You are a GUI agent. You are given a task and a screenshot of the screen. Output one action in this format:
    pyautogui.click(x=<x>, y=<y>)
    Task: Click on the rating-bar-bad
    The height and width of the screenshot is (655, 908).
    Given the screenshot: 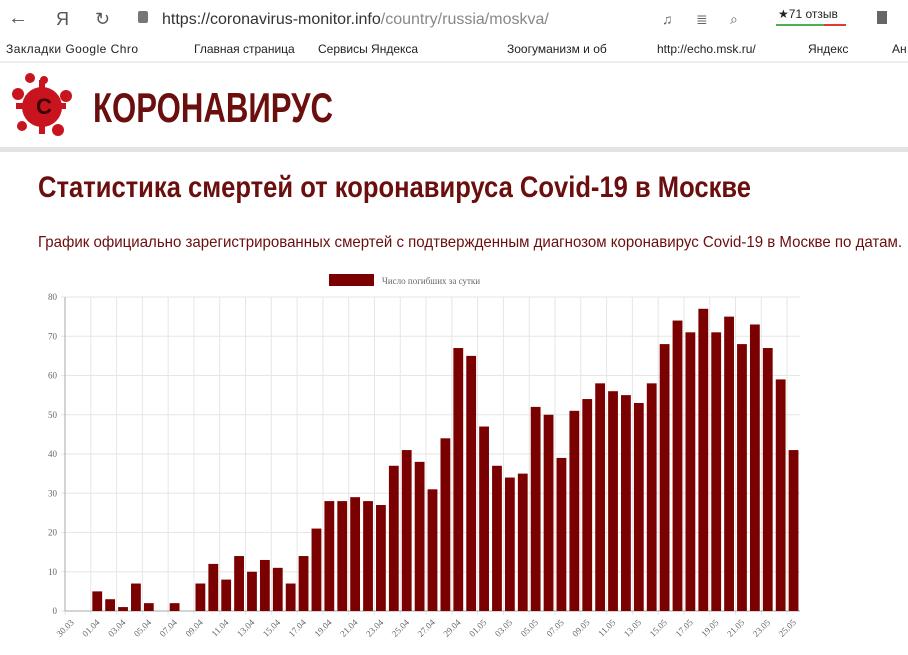 What is the action you would take?
    pyautogui.click(x=835, y=25)
    